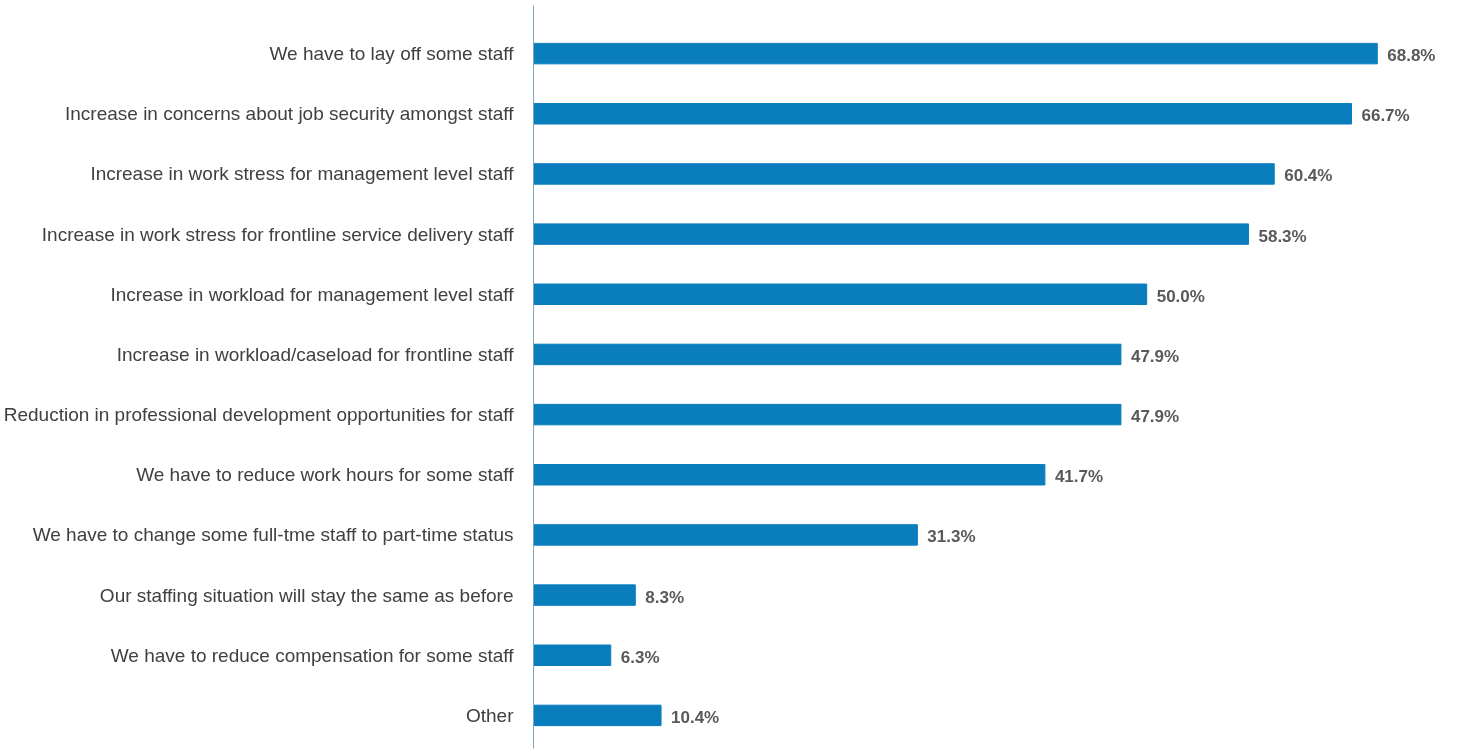 The height and width of the screenshot is (753, 1483). Describe the element at coordinates (392, 54) in the screenshot. I see `y-tick-label: We have to lay off some staff` at that location.